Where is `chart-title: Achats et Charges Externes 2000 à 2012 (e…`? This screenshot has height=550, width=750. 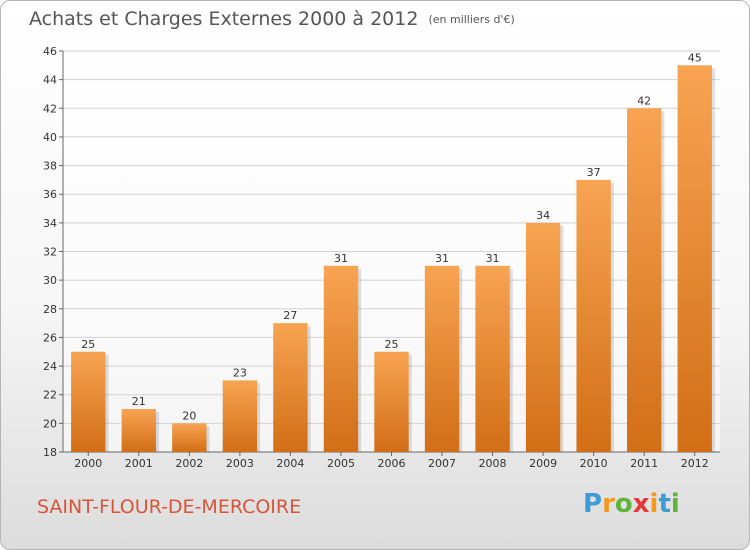
chart-title: Achats et Charges Externes 2000 à 2012 (e… is located at coordinates (272, 19).